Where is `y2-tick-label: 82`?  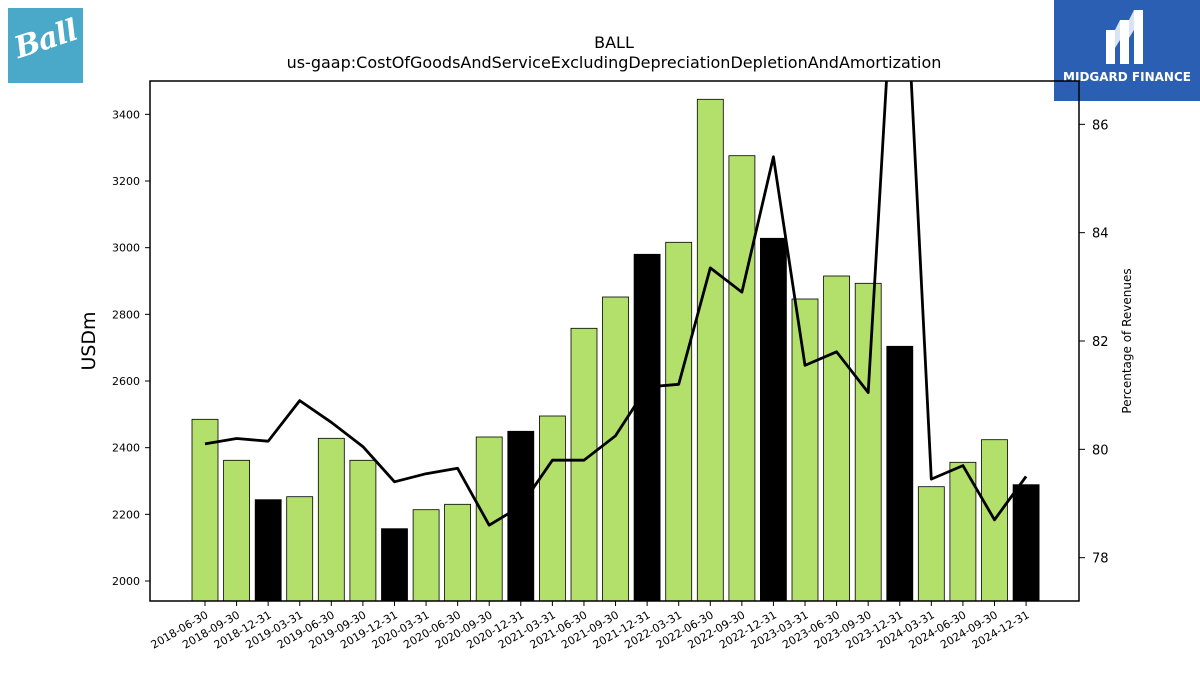 y2-tick-label: 82 is located at coordinates (1100, 342).